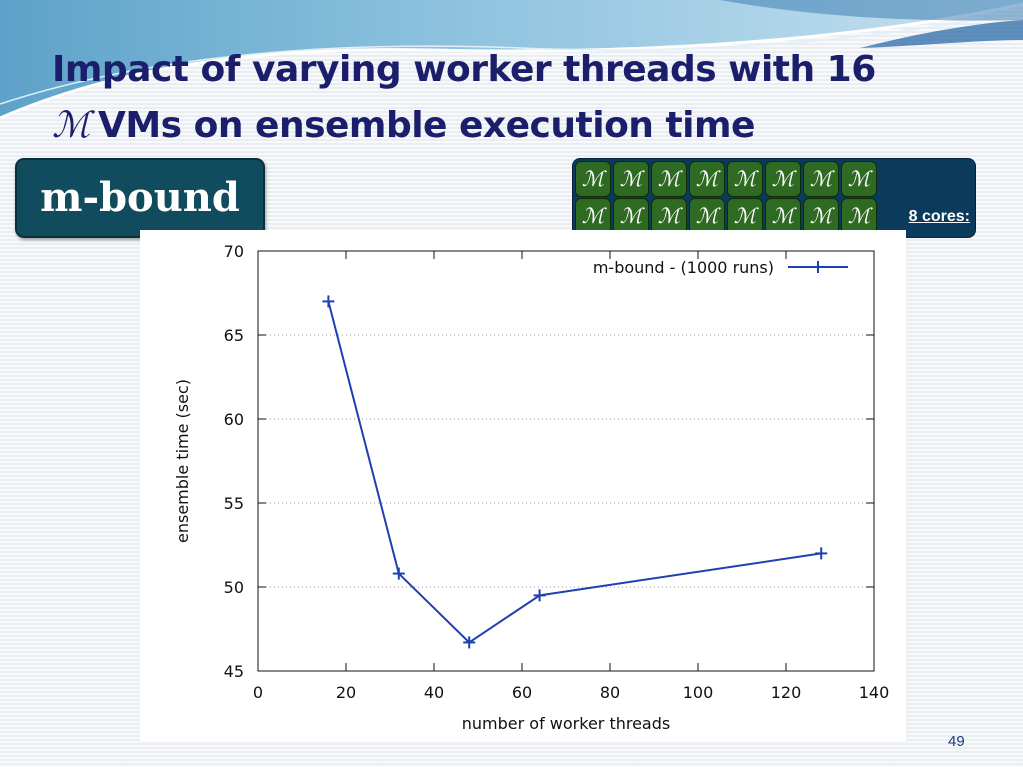 This screenshot has width=1023, height=767. What do you see at coordinates (234, 503) in the screenshot?
I see `y-tick-label: 55` at bounding box center [234, 503].